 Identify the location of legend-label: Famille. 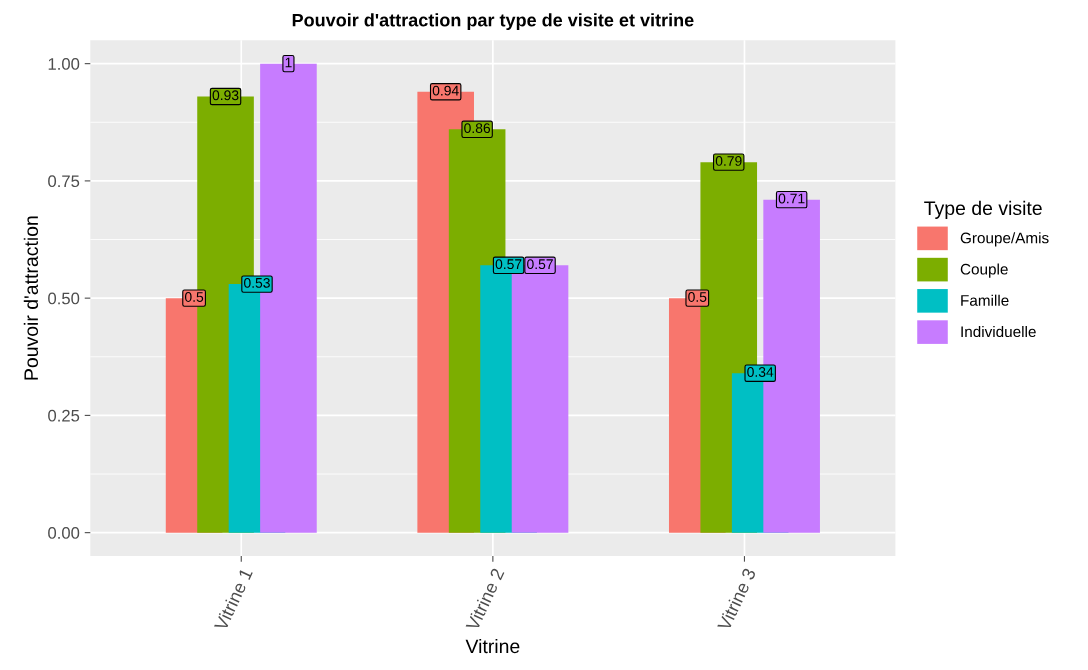
(985, 300).